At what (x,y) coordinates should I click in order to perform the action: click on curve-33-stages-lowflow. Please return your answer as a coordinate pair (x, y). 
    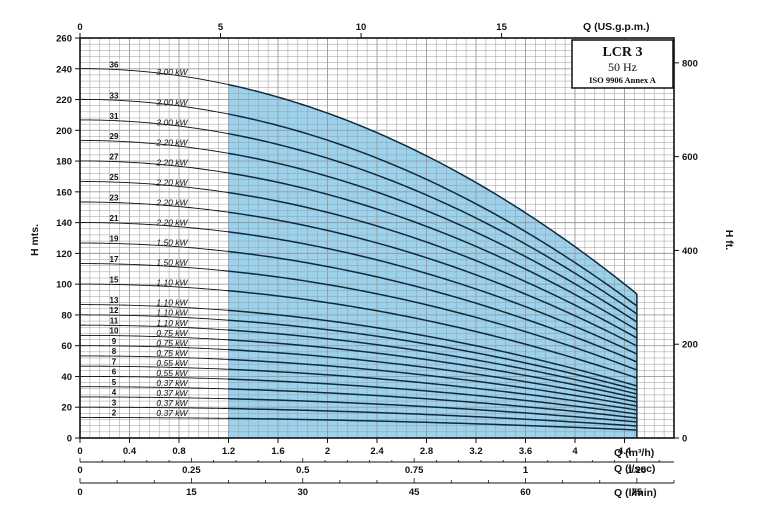
    Looking at the image, I should click on (154, 106).